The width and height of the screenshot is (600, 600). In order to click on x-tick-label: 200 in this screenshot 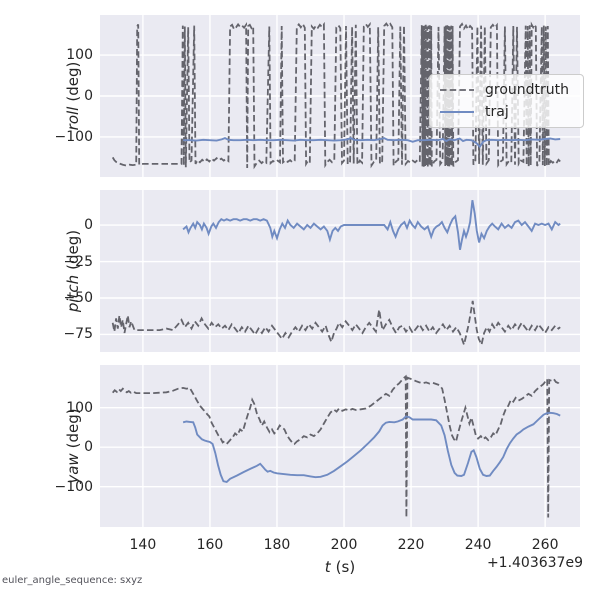, I will do `click(344, 545)`.